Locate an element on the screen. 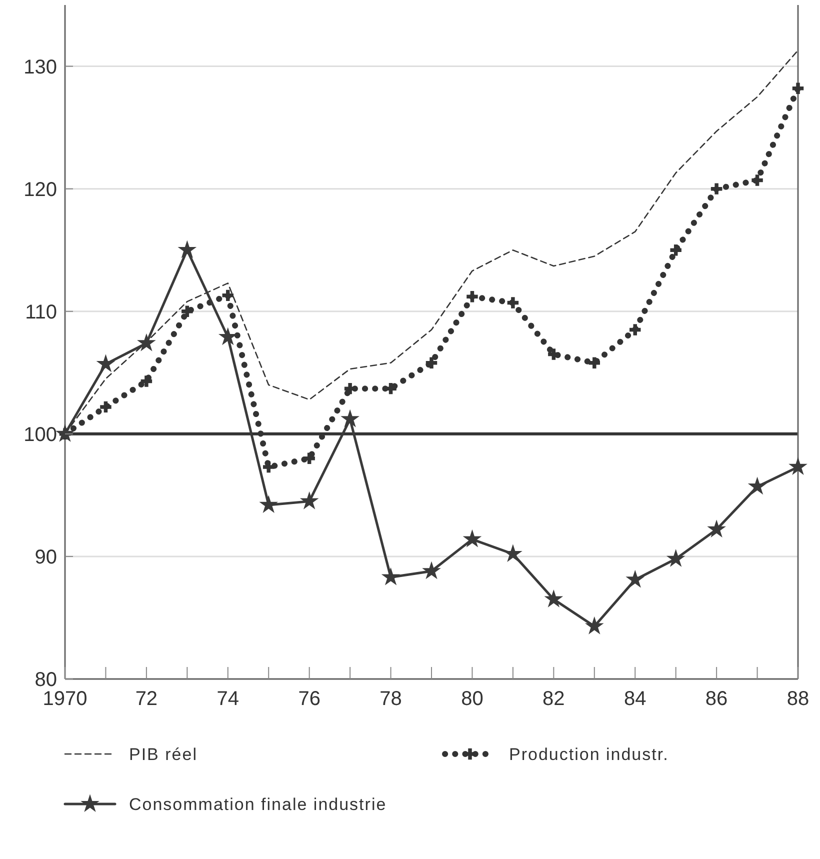 Image resolution: width=820 pixels, height=859 pixels. x-tick-label: 80 is located at coordinates (472, 699).